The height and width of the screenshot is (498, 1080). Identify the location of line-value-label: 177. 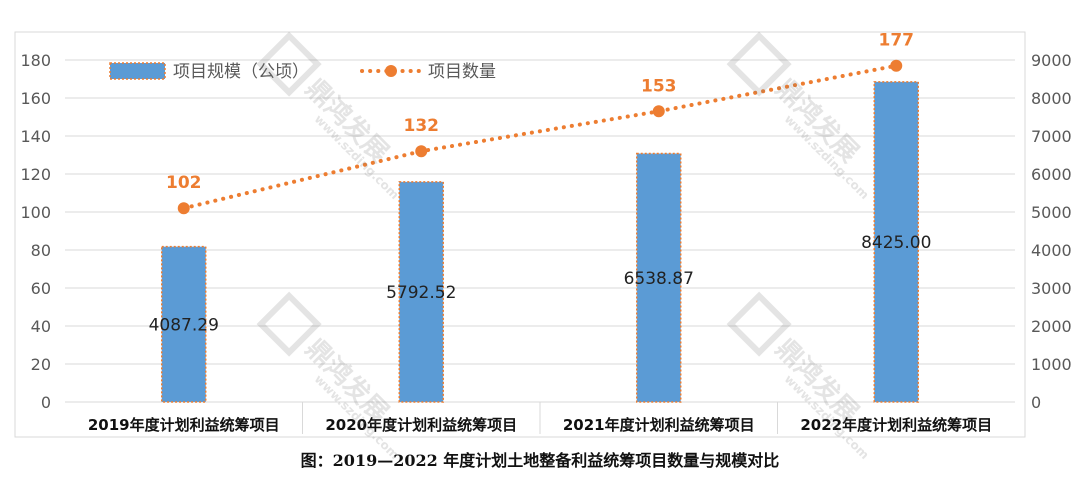
(897, 41).